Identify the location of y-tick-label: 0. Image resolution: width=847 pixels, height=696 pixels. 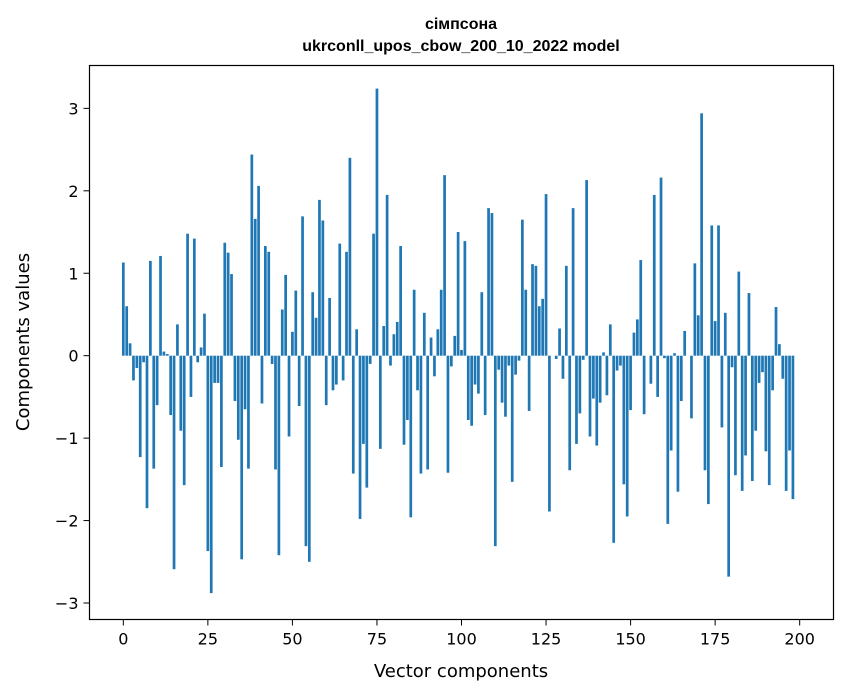
(73, 356).